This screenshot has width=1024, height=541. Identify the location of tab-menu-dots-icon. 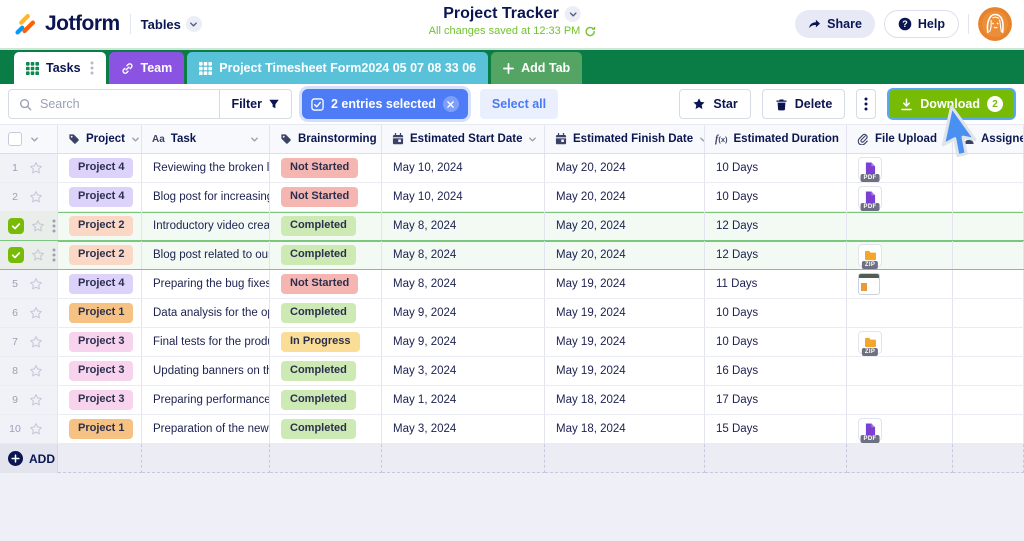
(92, 68).